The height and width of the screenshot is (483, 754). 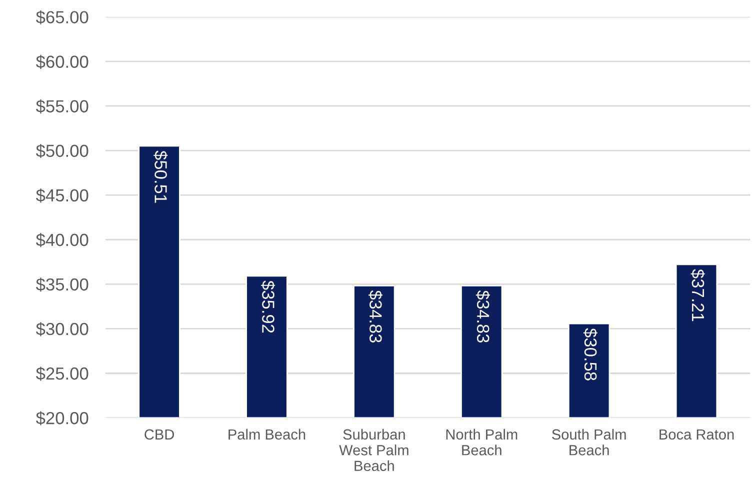 What do you see at coordinates (62, 195) in the screenshot?
I see `y-tick-label: $45.00` at bounding box center [62, 195].